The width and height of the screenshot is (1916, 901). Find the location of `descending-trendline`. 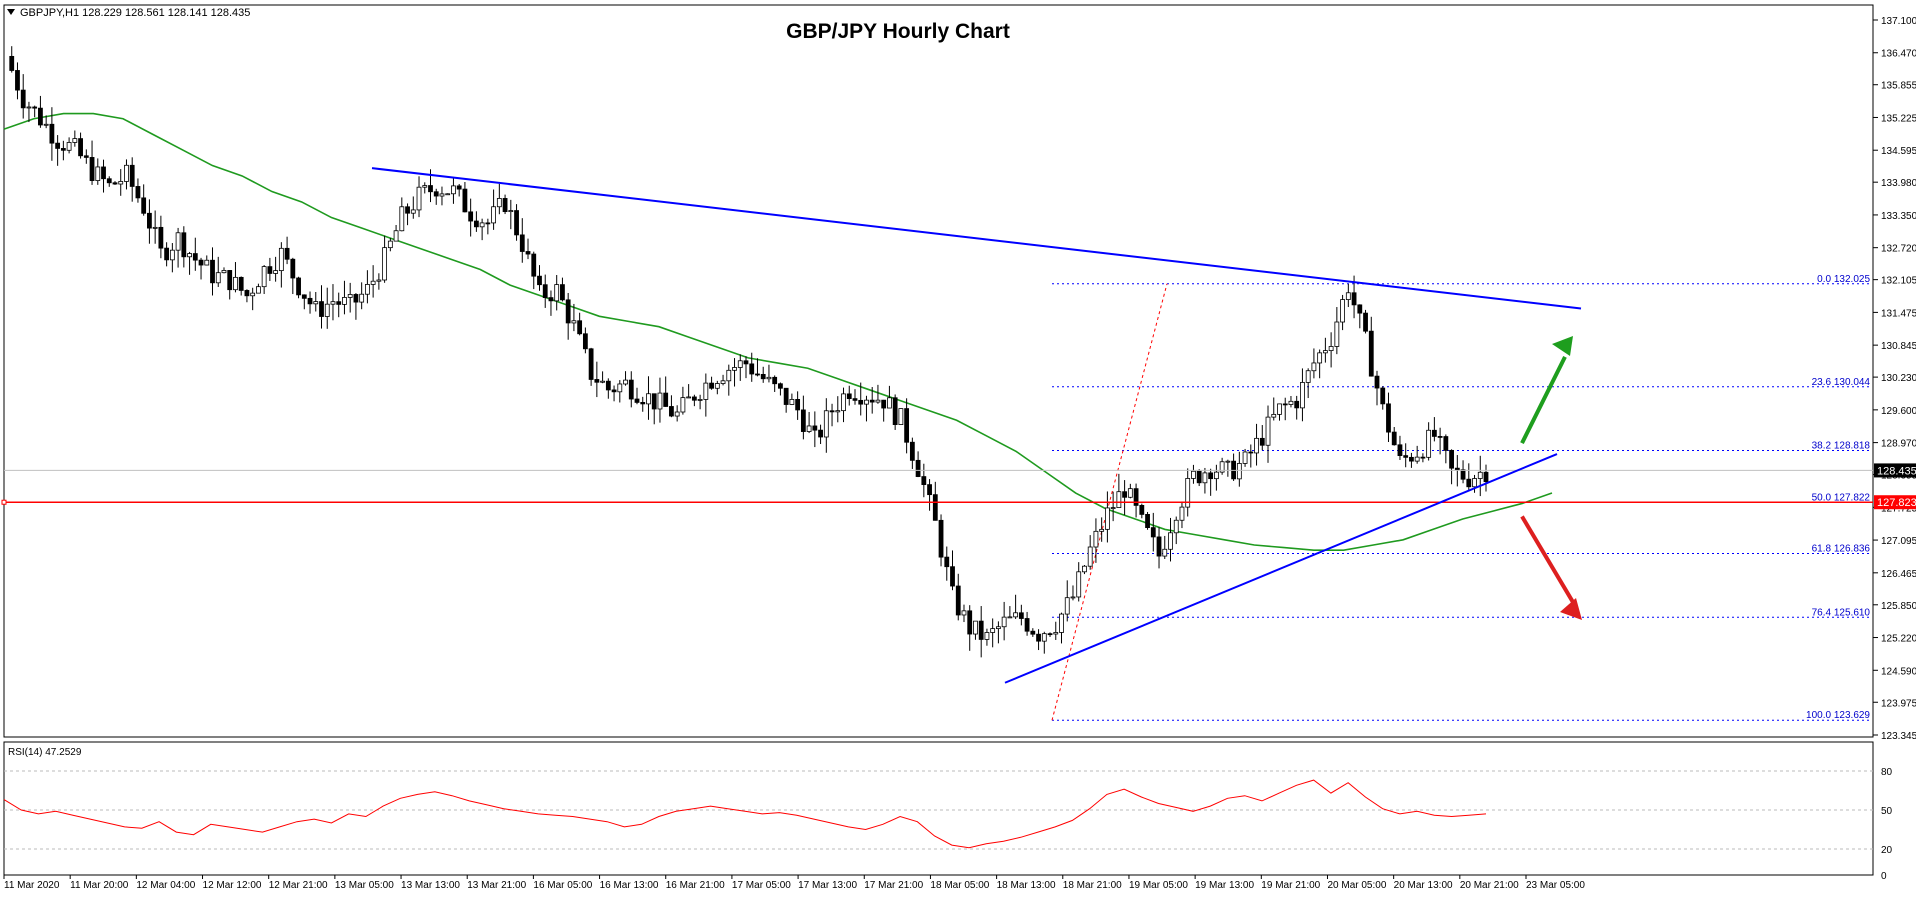

descending-trendline is located at coordinates (976, 238).